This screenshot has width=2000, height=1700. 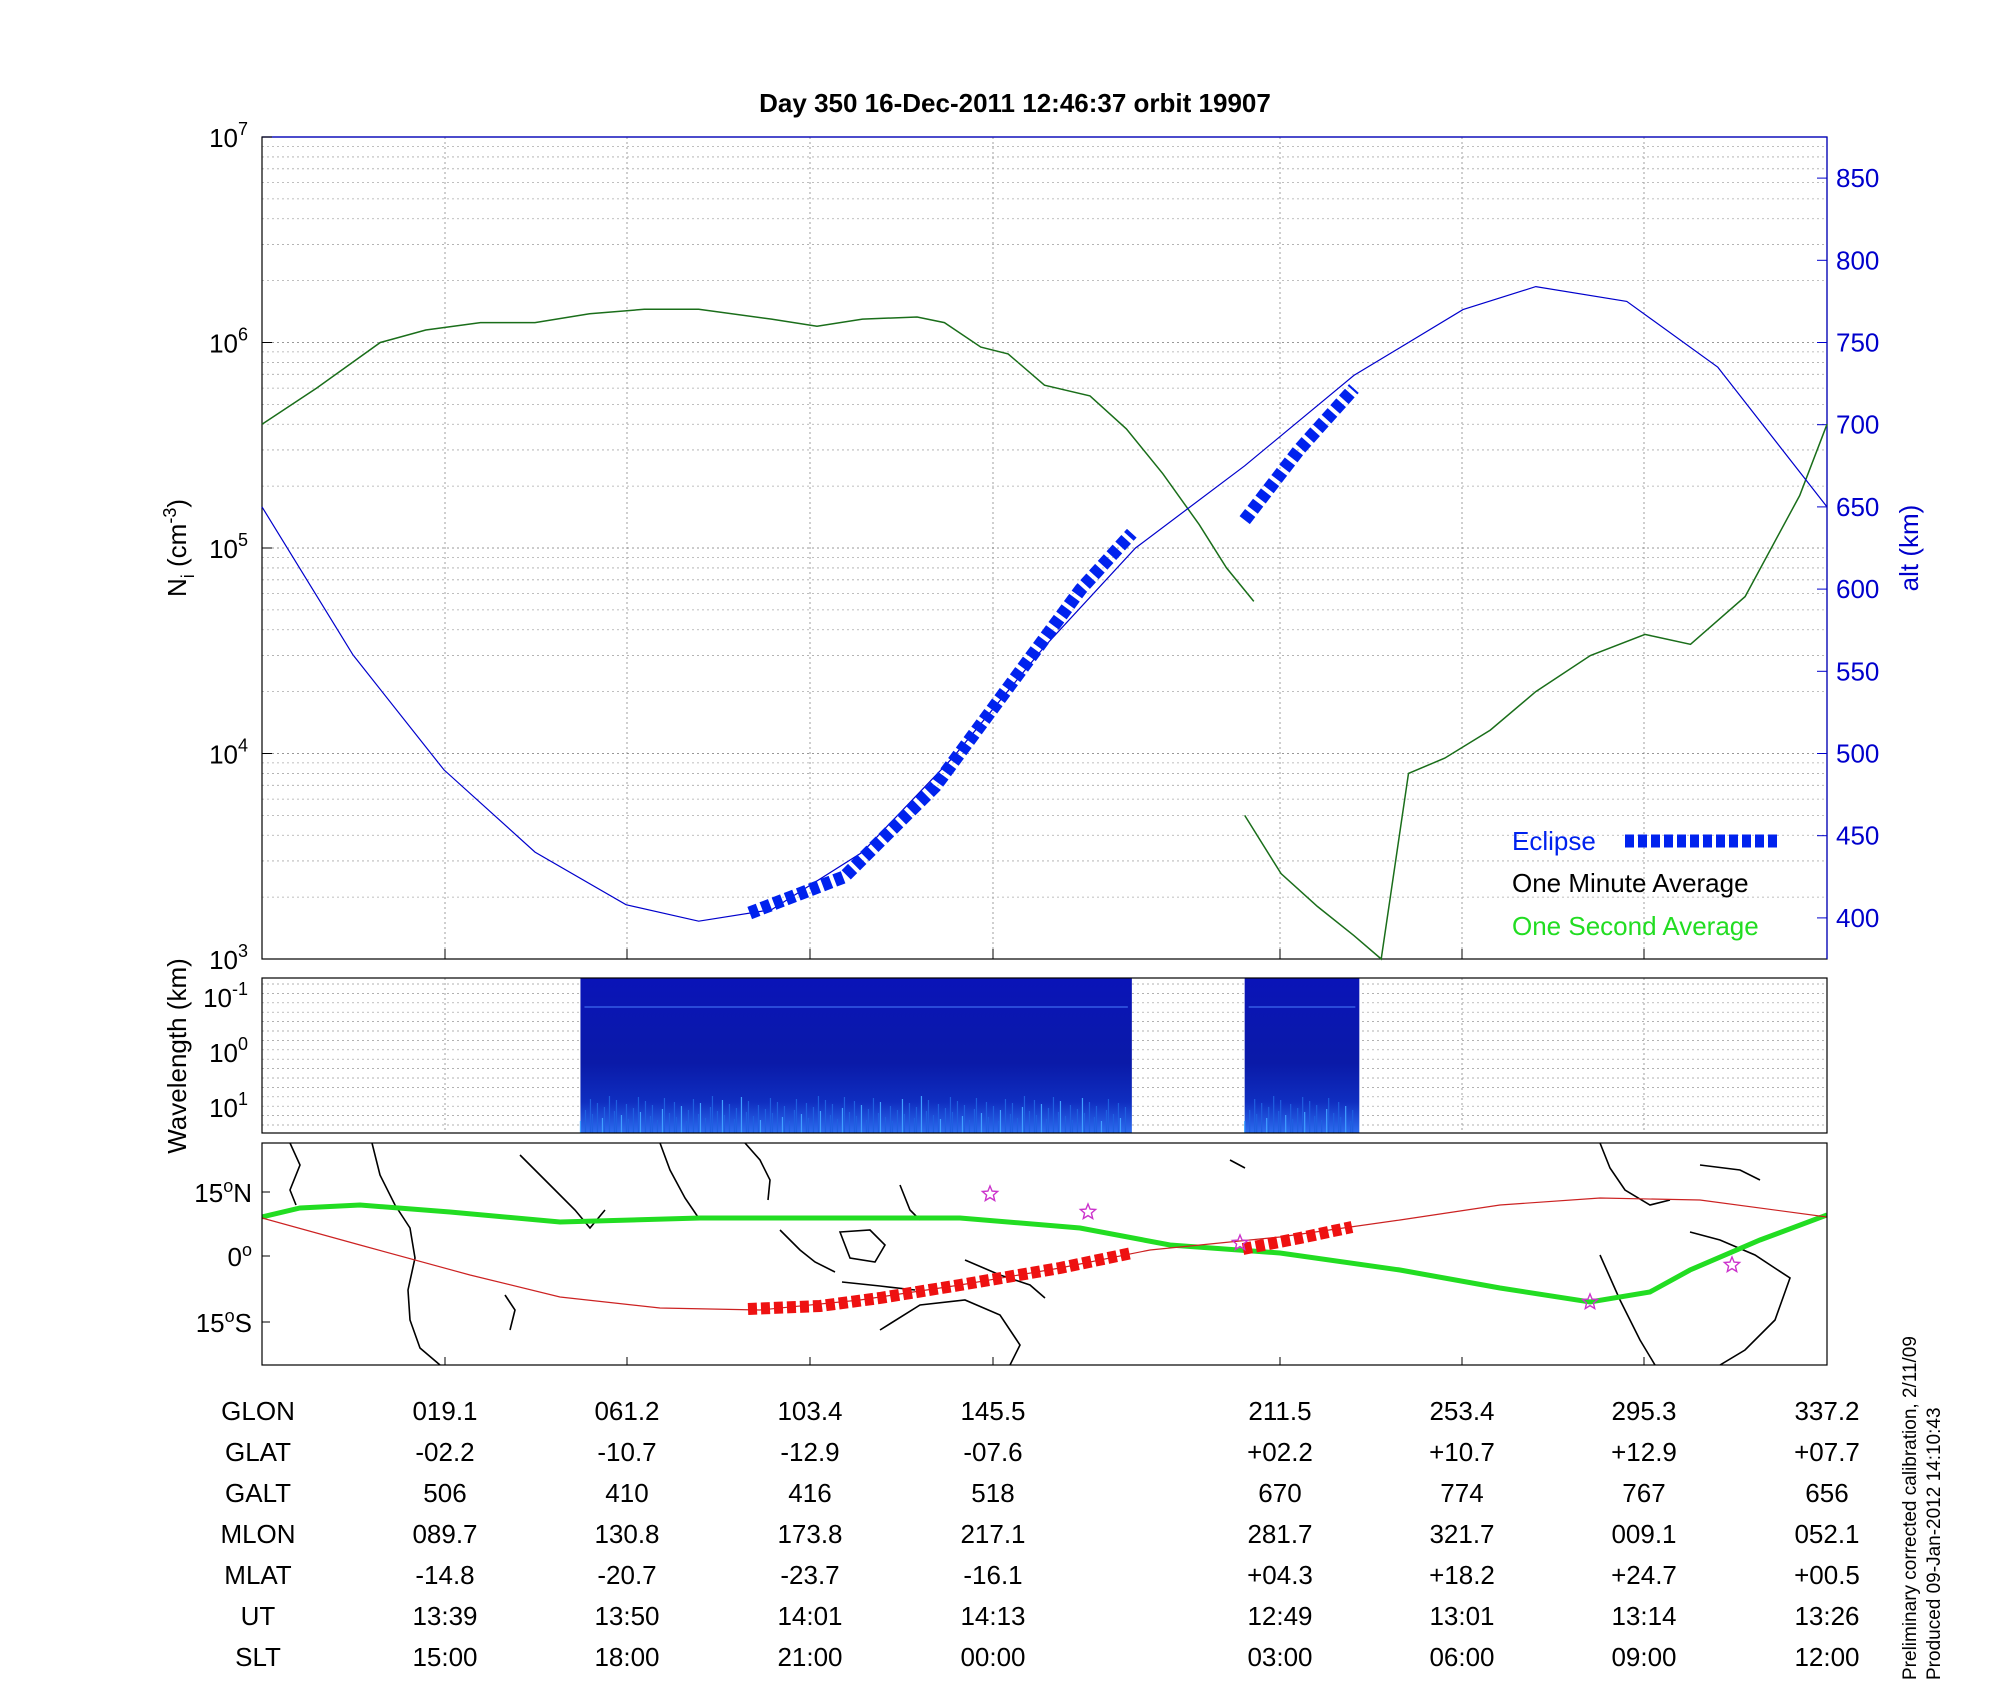 What do you see at coordinates (1299, 454) in the screenshot?
I see `eclipse-segment` at bounding box center [1299, 454].